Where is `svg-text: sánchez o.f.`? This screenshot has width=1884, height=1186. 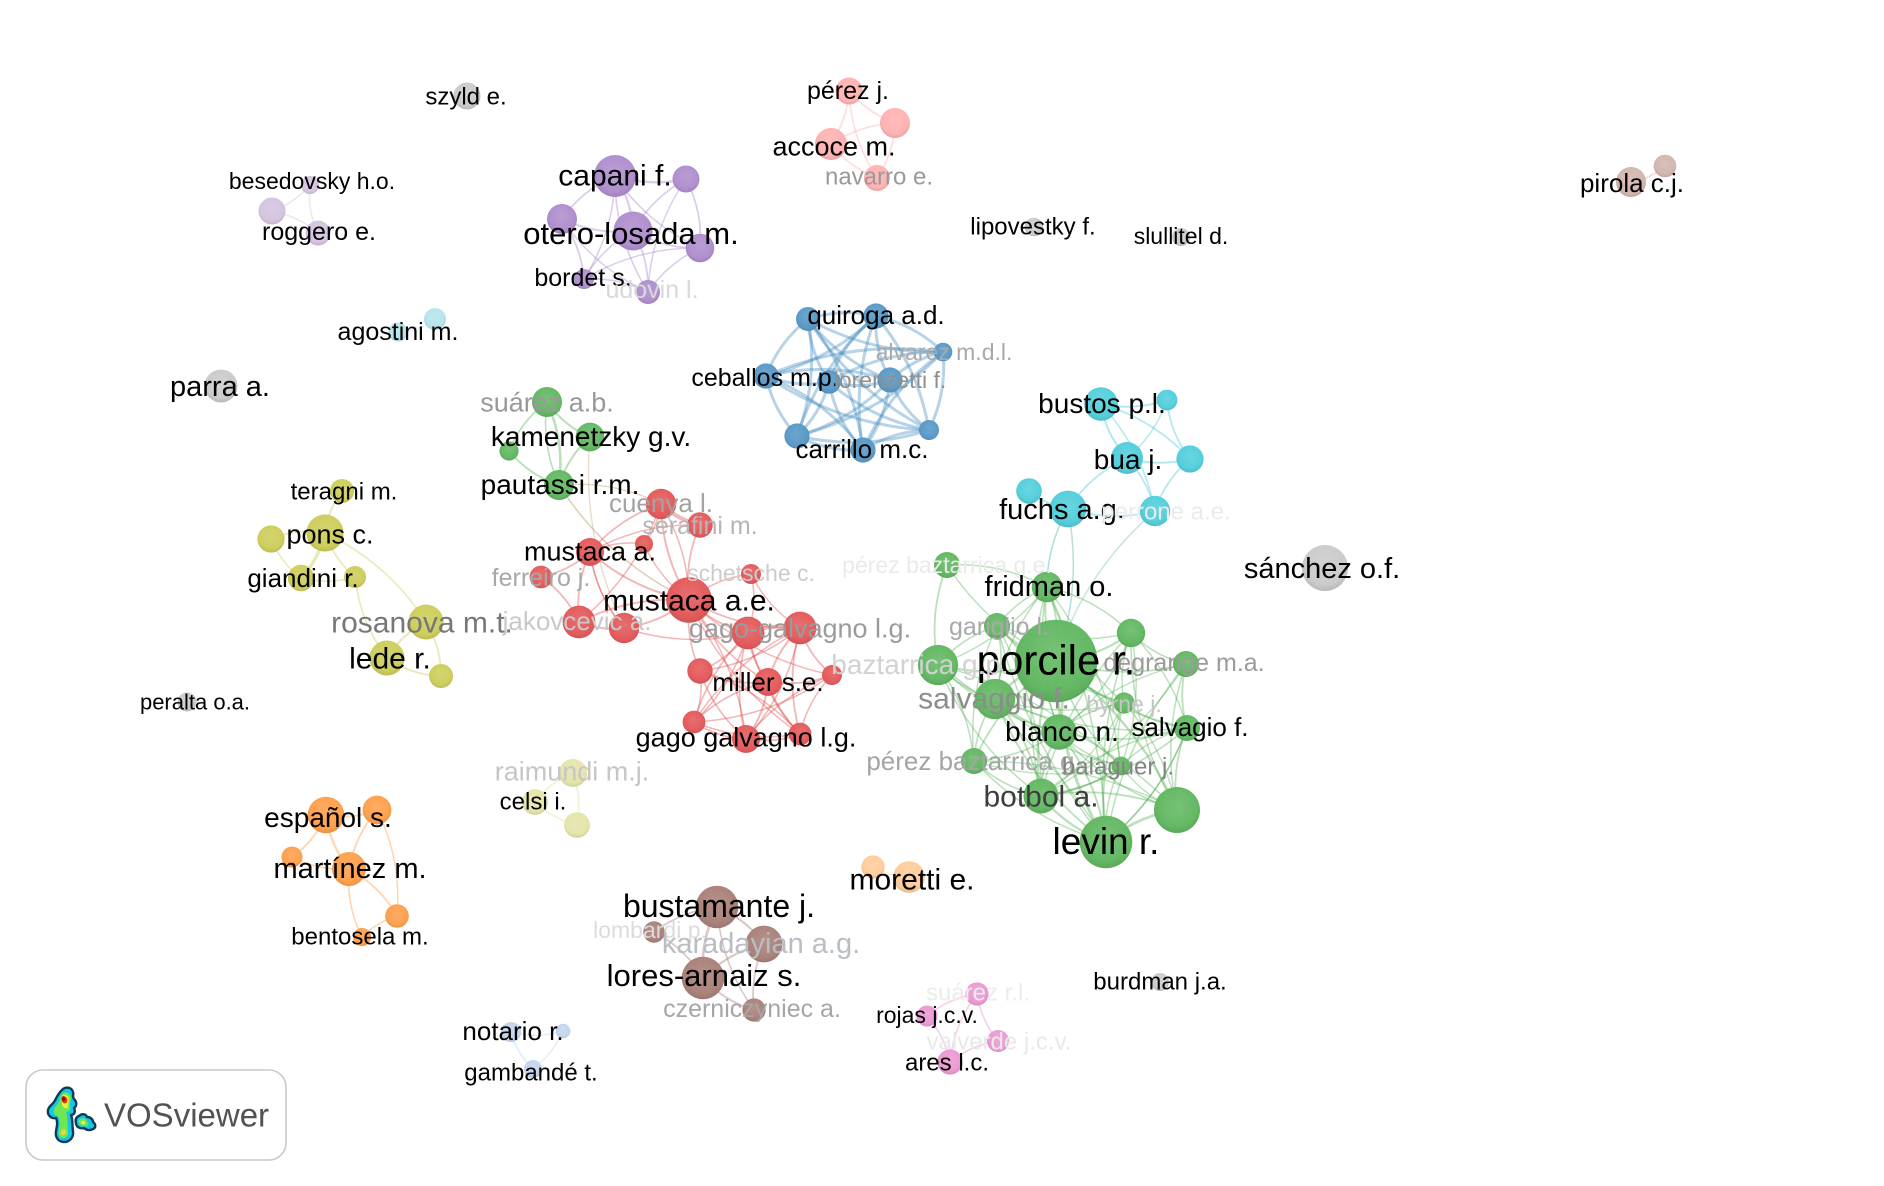 svg-text: sánchez o.f. is located at coordinates (1322, 569).